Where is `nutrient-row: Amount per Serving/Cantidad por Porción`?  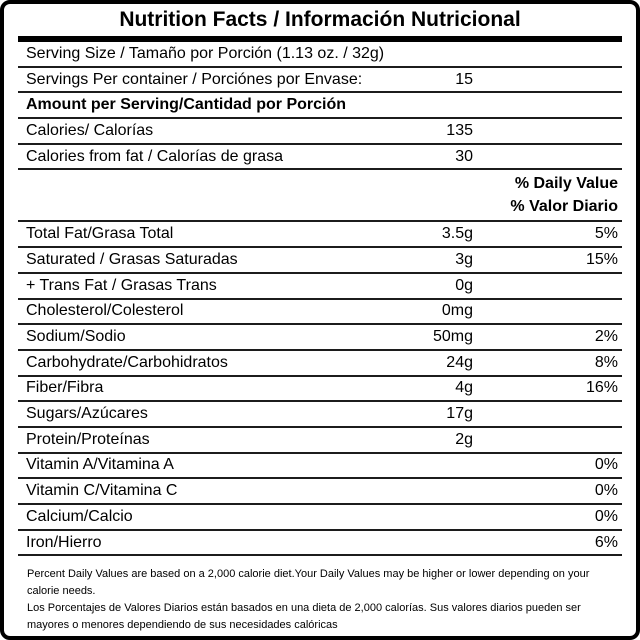
nutrient-row: Amount per Serving/Cantidad por Porción is located at coordinates (320, 106).